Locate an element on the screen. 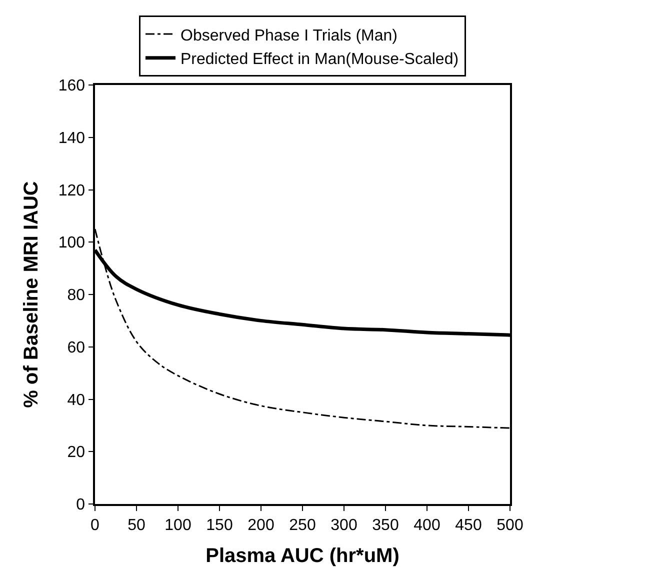 The width and height of the screenshot is (660, 579). x-tick-label: 400 is located at coordinates (427, 525).